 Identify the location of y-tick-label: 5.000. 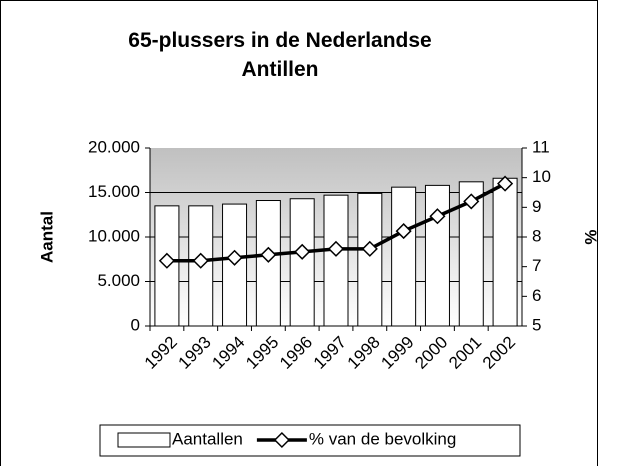
(118, 280).